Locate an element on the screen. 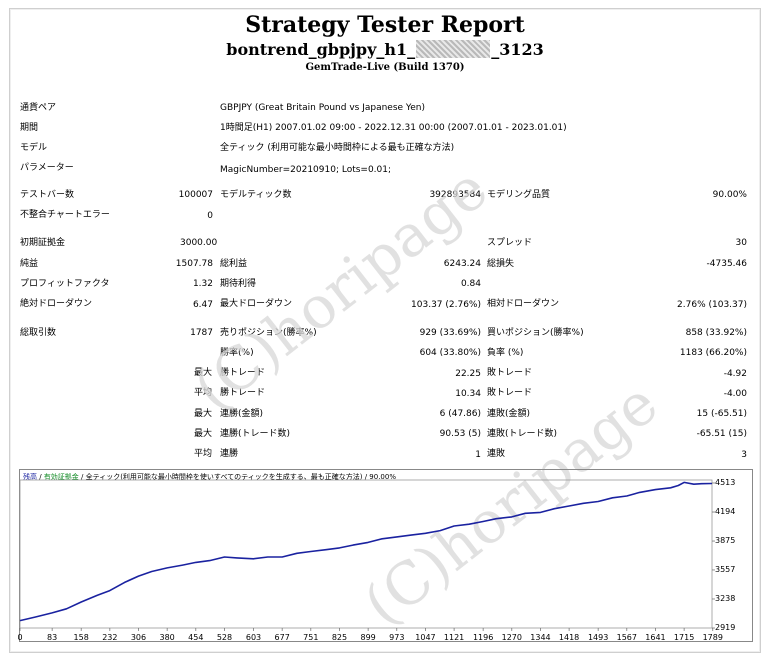 This screenshot has height=659, width=770. cons-profit-value: 90.53 (5) is located at coordinates (460, 434).